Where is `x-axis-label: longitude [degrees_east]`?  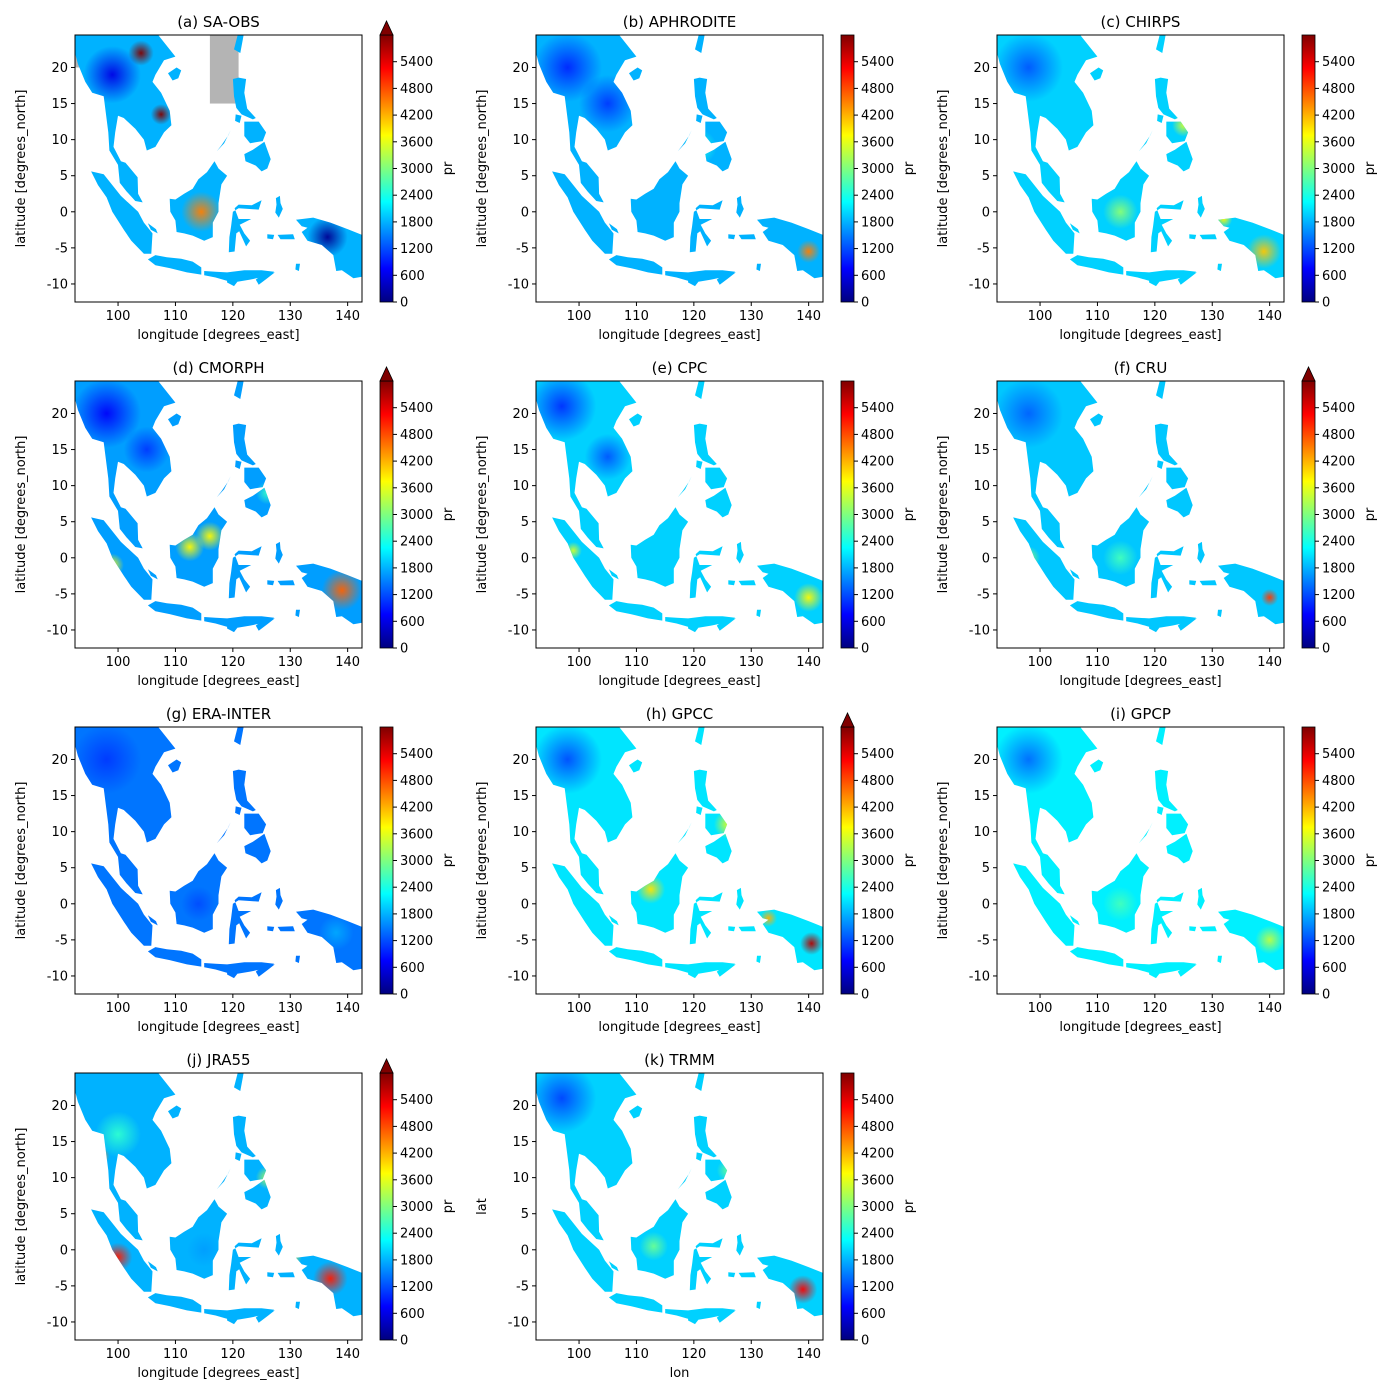
x-axis-label: longitude [degrees_east] is located at coordinates (218, 335).